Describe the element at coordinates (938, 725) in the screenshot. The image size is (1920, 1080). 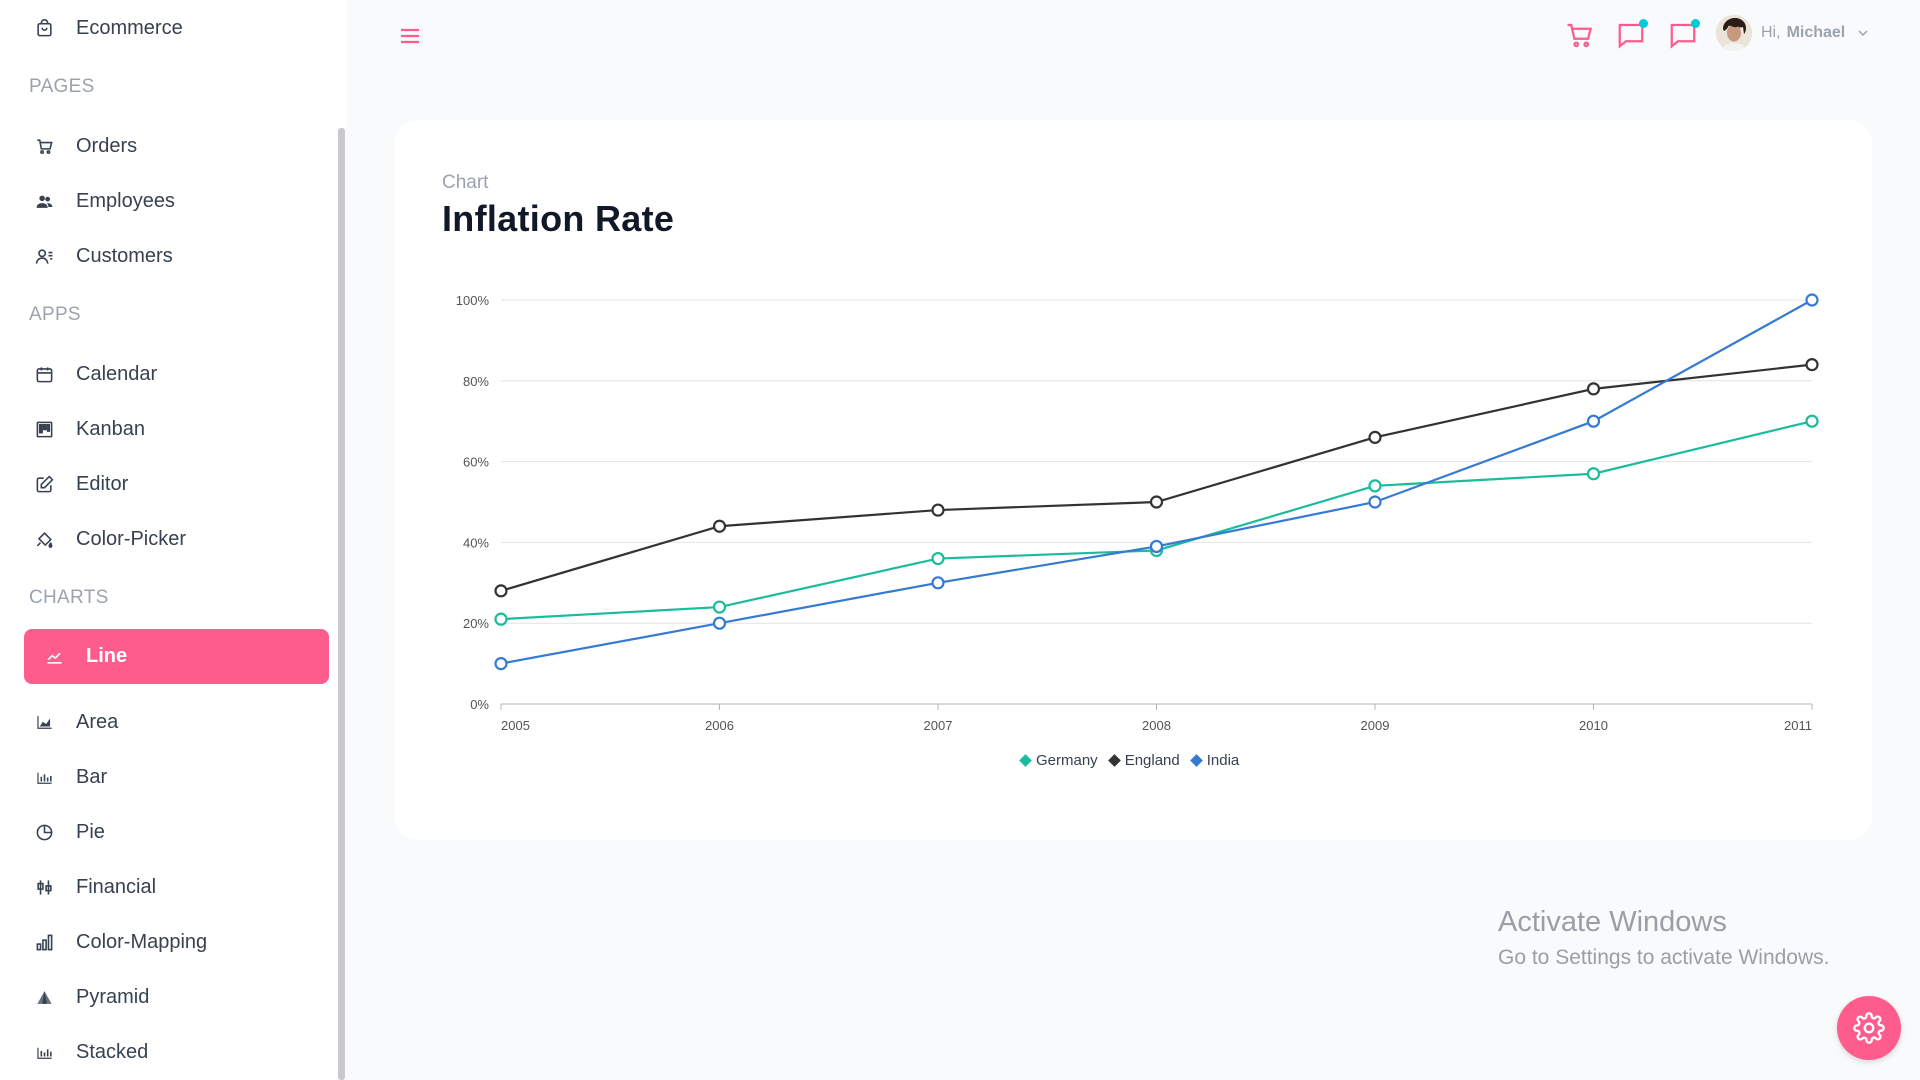
I see `x-tick-label: 2007` at that location.